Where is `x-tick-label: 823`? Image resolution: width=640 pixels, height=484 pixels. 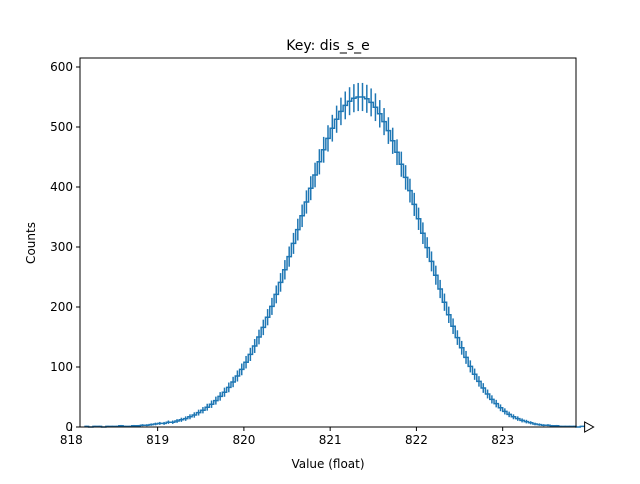 x-tick-label: 823 is located at coordinates (502, 440).